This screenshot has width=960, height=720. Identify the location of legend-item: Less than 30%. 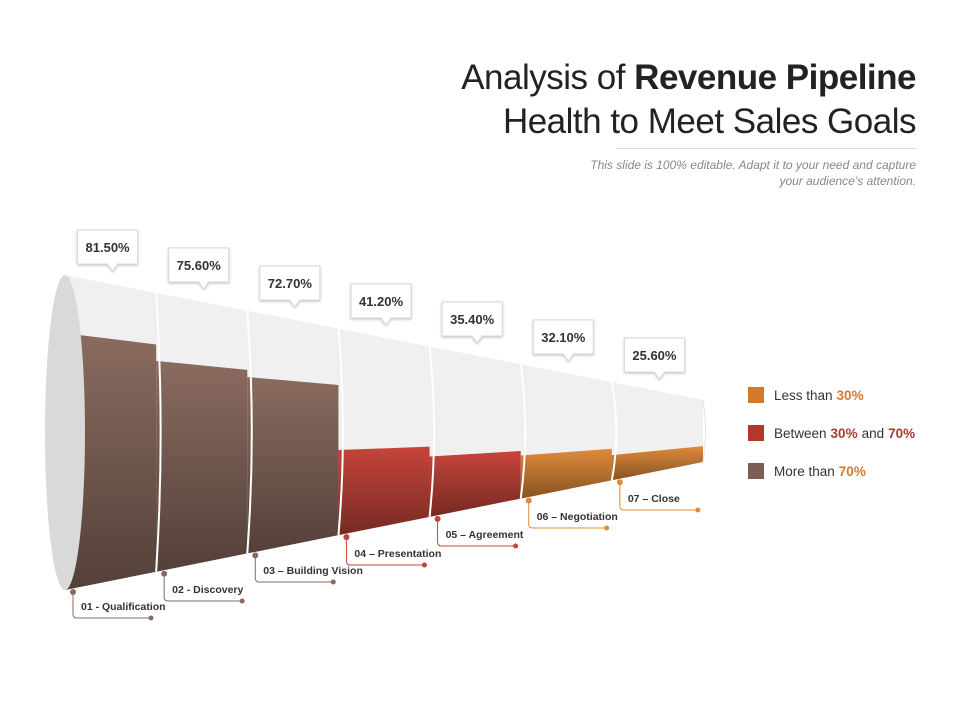
(833, 395).